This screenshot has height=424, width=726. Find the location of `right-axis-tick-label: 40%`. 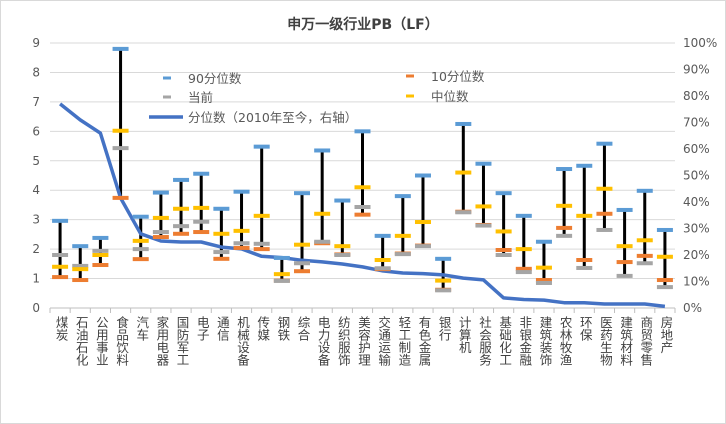

right-axis-tick-label: 40% is located at coordinates (696, 202).